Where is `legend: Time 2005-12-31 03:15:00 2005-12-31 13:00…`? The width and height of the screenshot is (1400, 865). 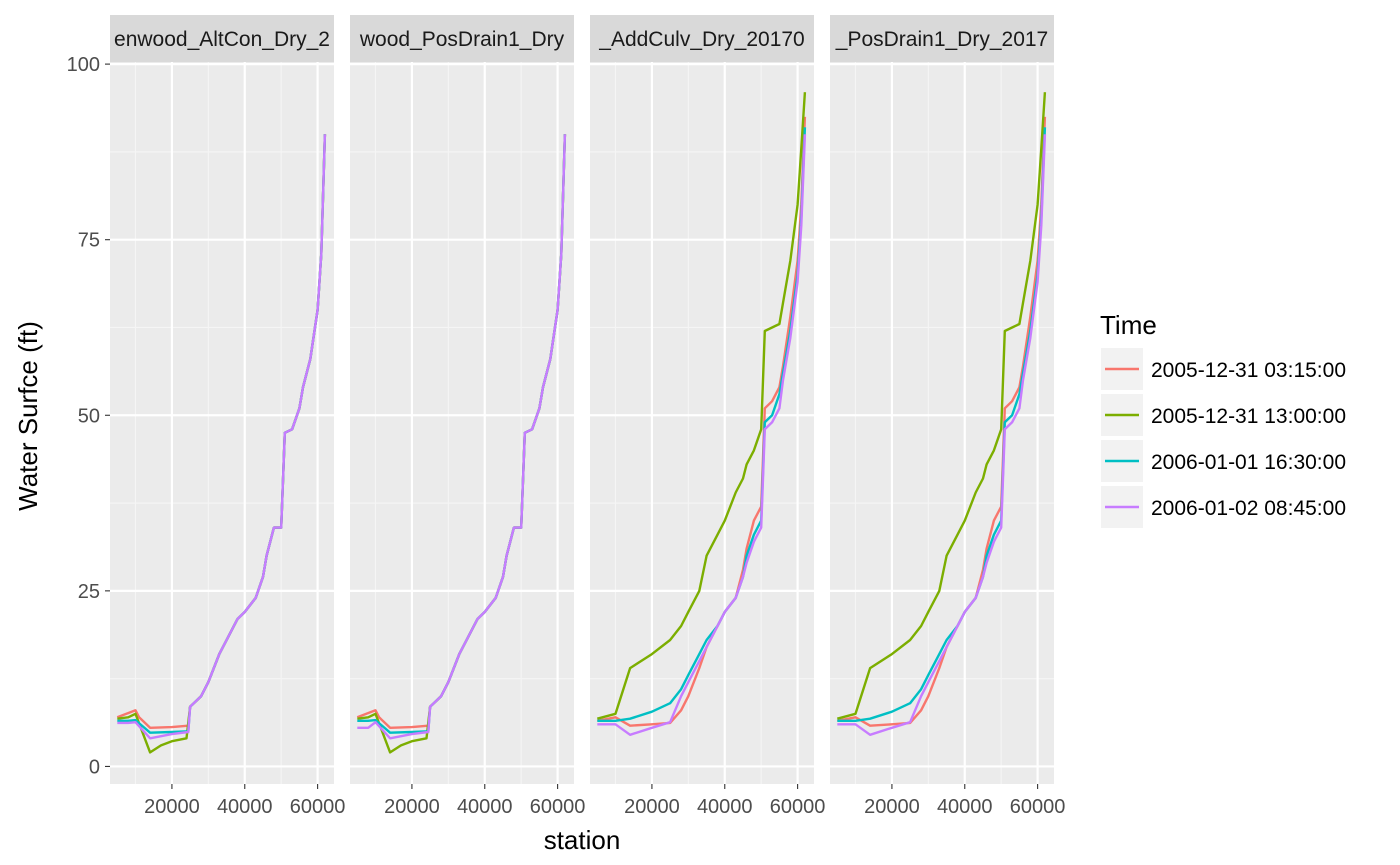
legend: Time 2005-12-31 03:15:00 2005-12-31 13:00… is located at coordinates (1223, 419).